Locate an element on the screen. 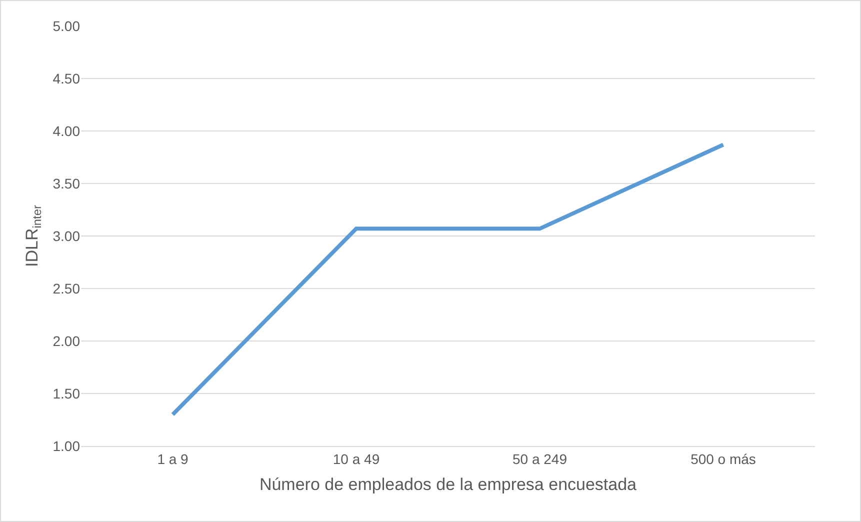 Image resolution: width=861 pixels, height=522 pixels. y-tick-label: 3.00 is located at coordinates (66, 236).